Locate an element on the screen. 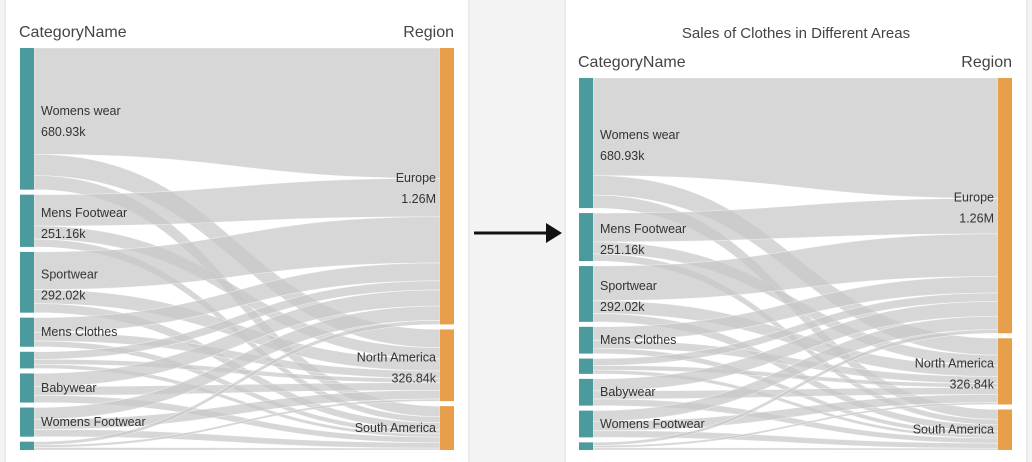 The height and width of the screenshot is (462, 1032). sankey-link-unlabeled-7-to-europe is located at coordinates (237, 383).